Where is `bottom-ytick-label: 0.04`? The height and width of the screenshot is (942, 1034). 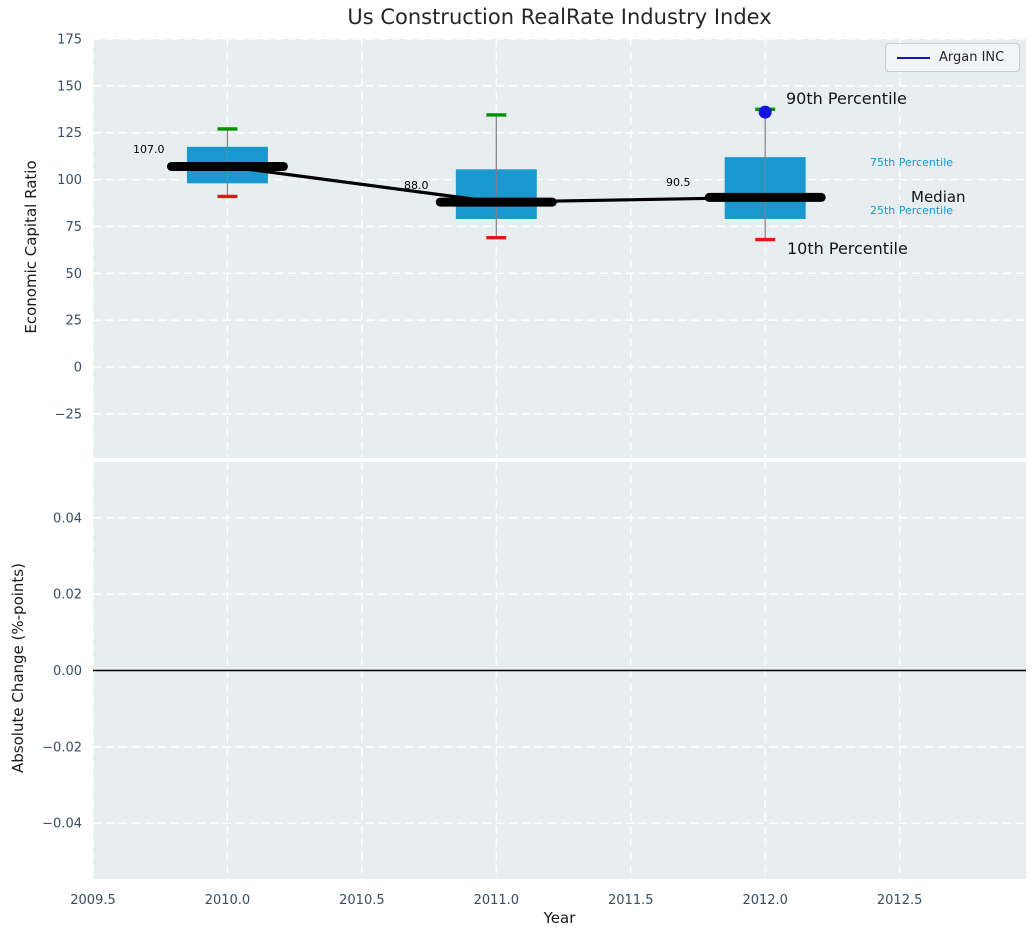 bottom-ytick-label: 0.04 is located at coordinates (67, 518).